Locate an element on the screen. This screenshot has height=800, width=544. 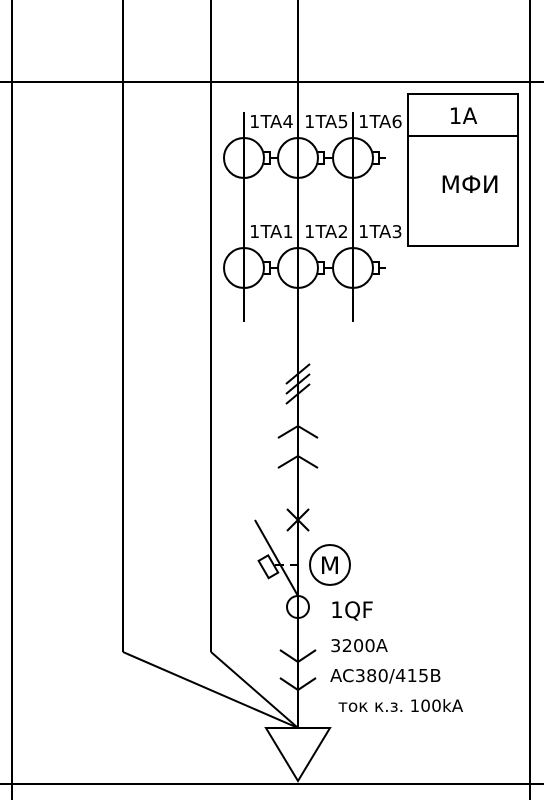
current-transformer-1ta2 is located at coordinates (305, 268).